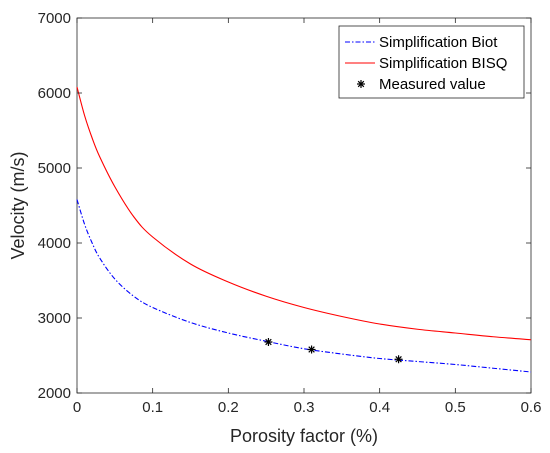  Describe the element at coordinates (54, 318) in the screenshot. I see `y-tick-label: 3000` at that location.